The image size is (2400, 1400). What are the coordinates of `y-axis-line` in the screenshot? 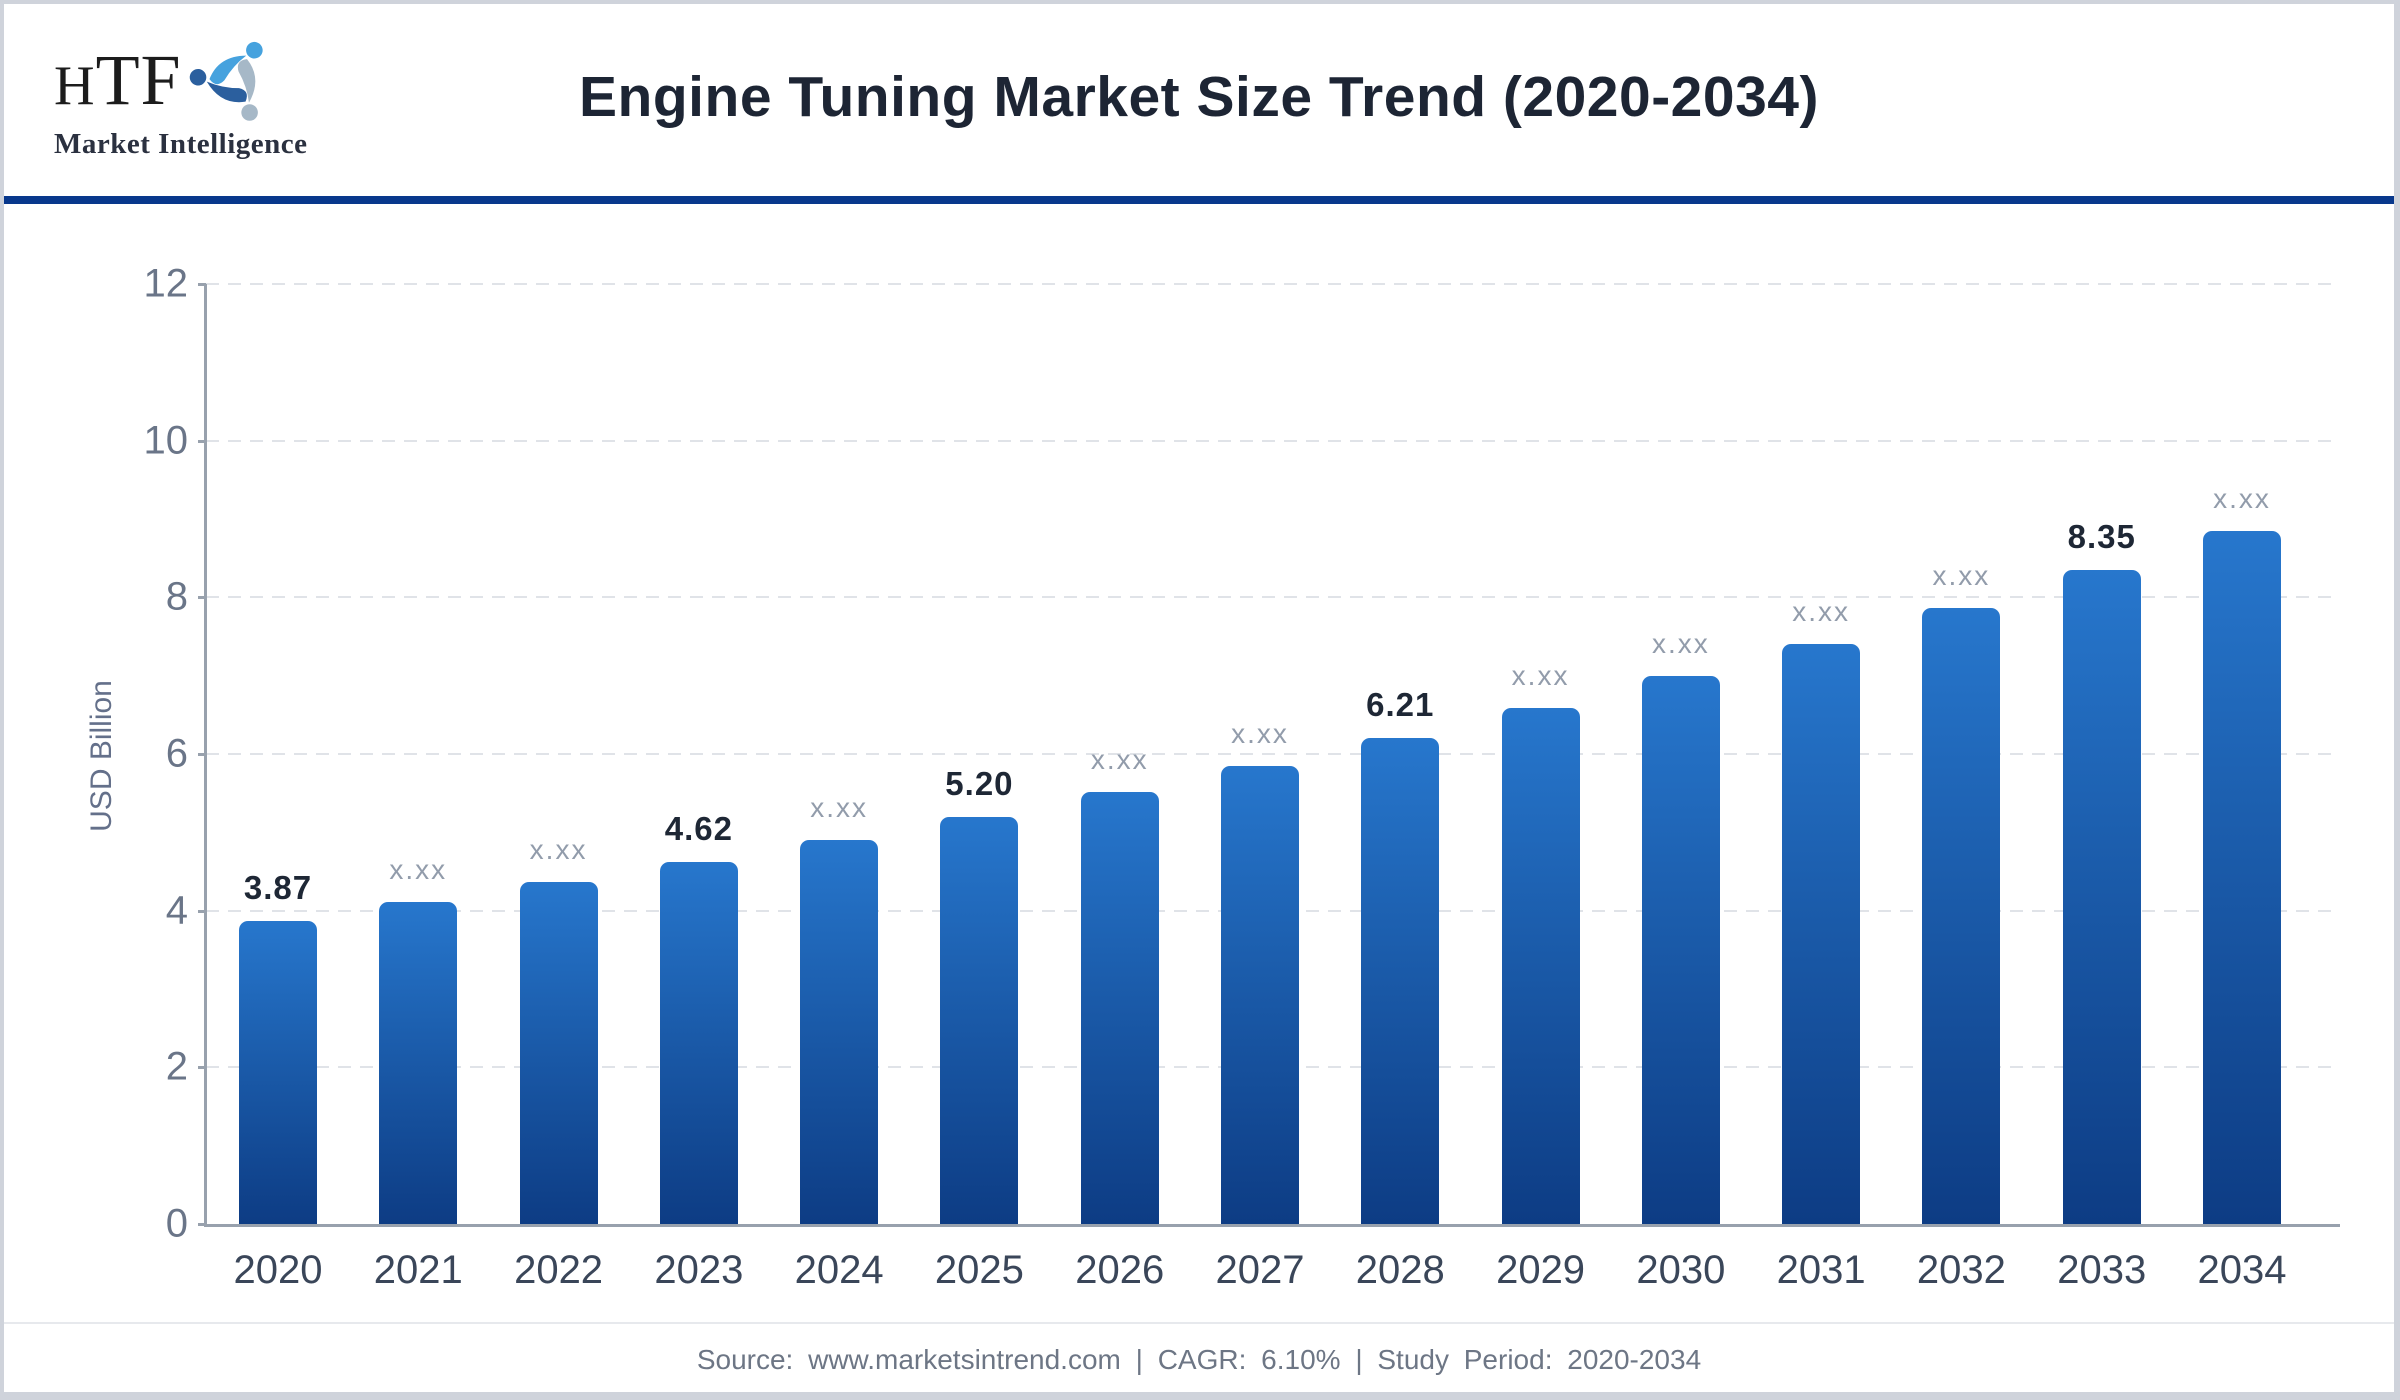 It's located at (205, 755).